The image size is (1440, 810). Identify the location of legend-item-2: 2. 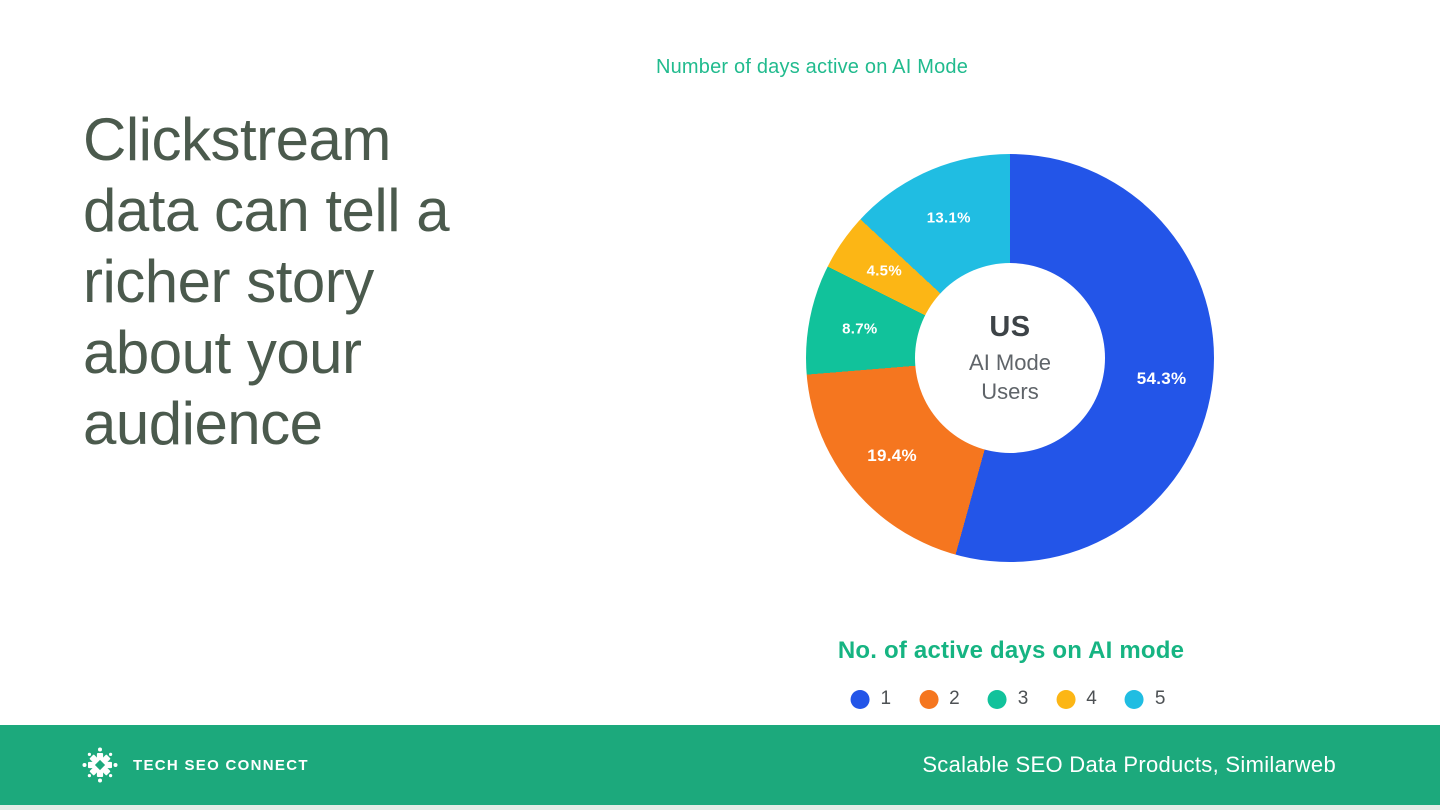
(939, 699).